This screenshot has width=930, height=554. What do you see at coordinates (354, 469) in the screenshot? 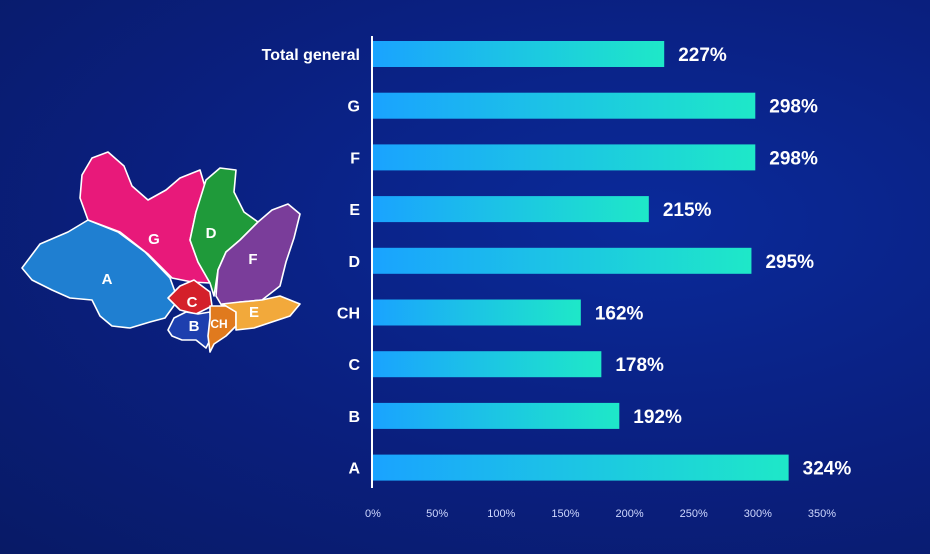
I see `category-label: A` at bounding box center [354, 469].